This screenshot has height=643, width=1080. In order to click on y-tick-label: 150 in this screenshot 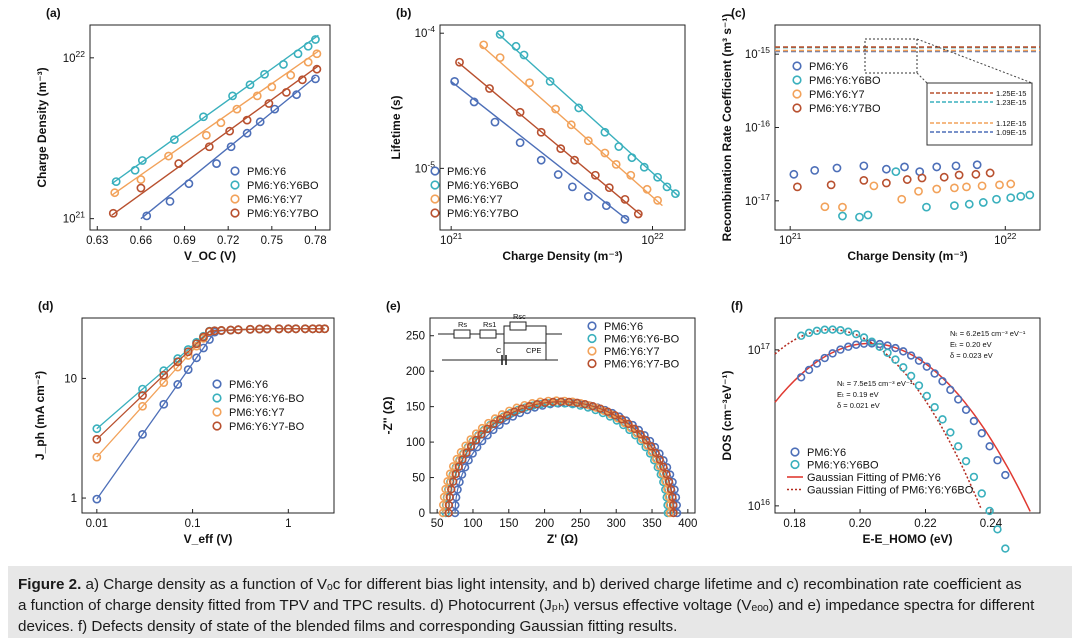, I will do `click(415, 408)`.